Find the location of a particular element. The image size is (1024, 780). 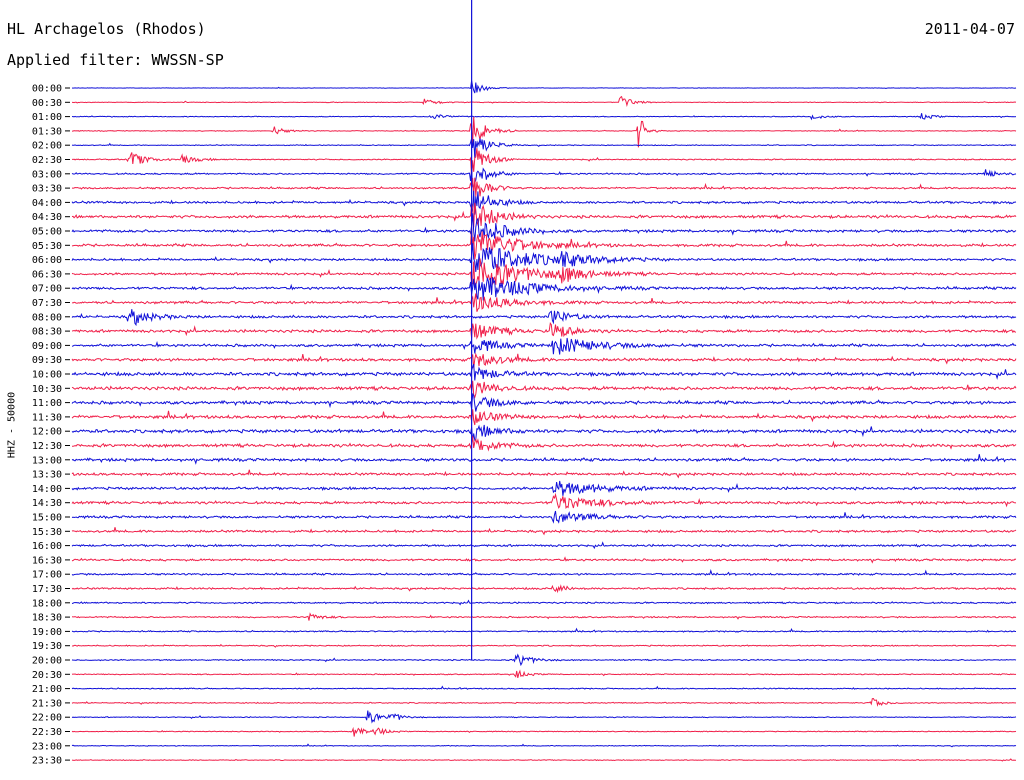

time-label: 20:00 is located at coordinates (47, 661).